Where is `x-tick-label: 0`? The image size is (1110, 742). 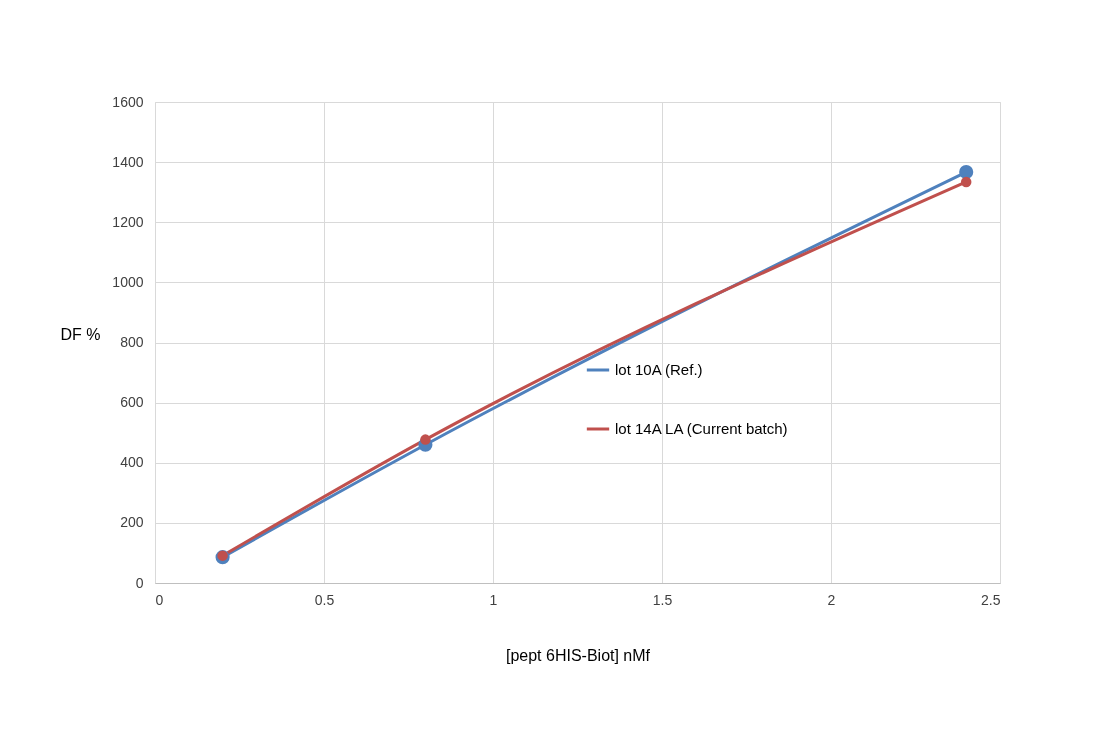 x-tick-label: 0 is located at coordinates (159, 599).